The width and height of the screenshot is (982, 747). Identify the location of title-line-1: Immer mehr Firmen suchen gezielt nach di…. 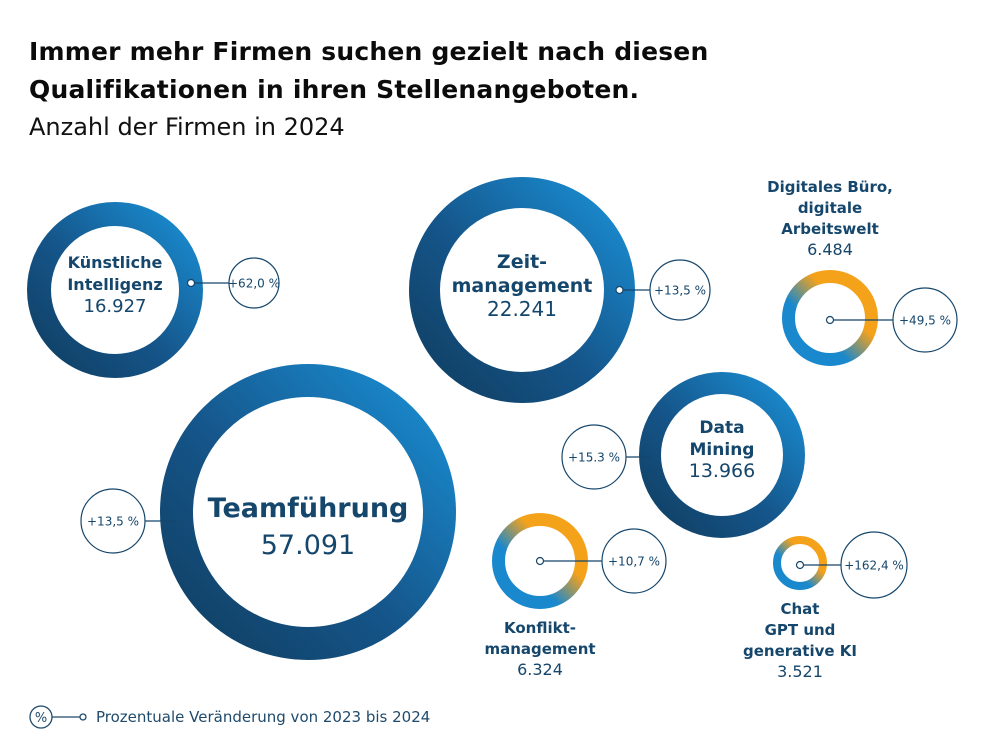
(369, 51).